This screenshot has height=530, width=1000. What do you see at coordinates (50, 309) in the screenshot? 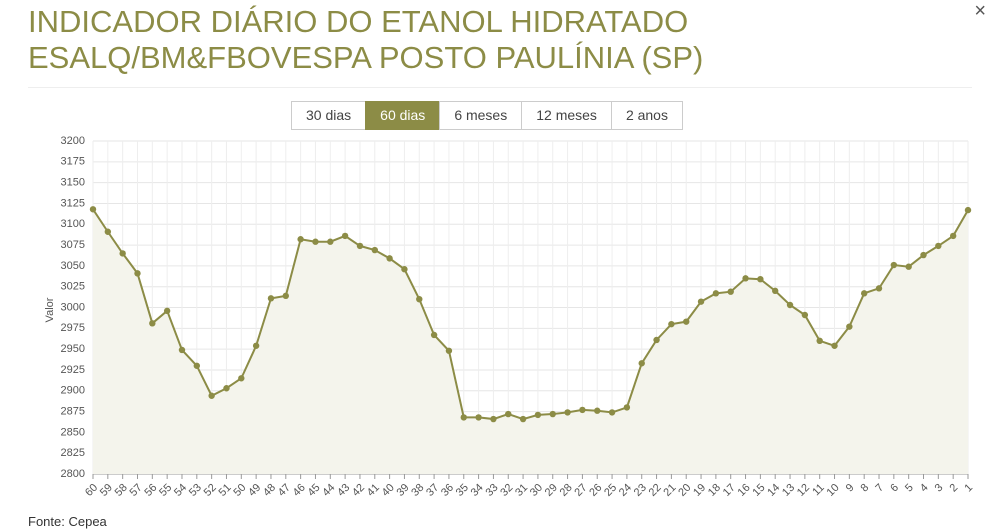
I see `y-axis-label: Valor` at bounding box center [50, 309].